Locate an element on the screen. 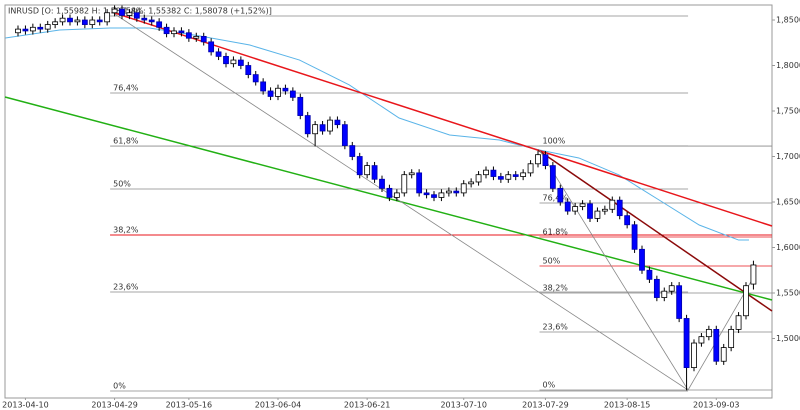 This screenshot has height=410, width=800. y-tick-label: 1,85000 is located at coordinates (788, 20).